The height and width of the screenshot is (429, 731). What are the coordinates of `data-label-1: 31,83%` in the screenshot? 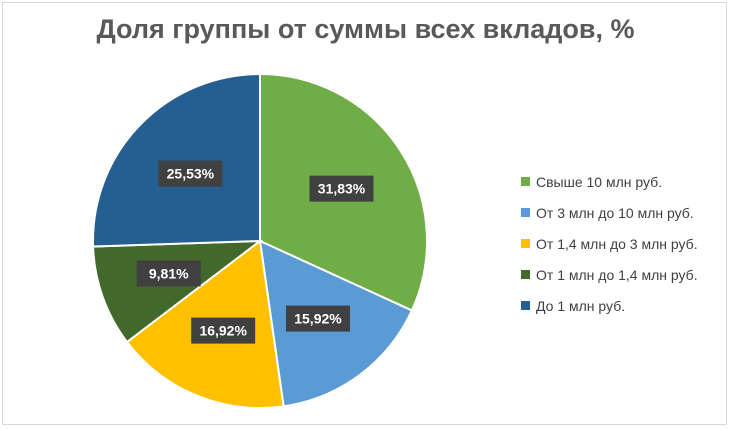 It's located at (342, 189).